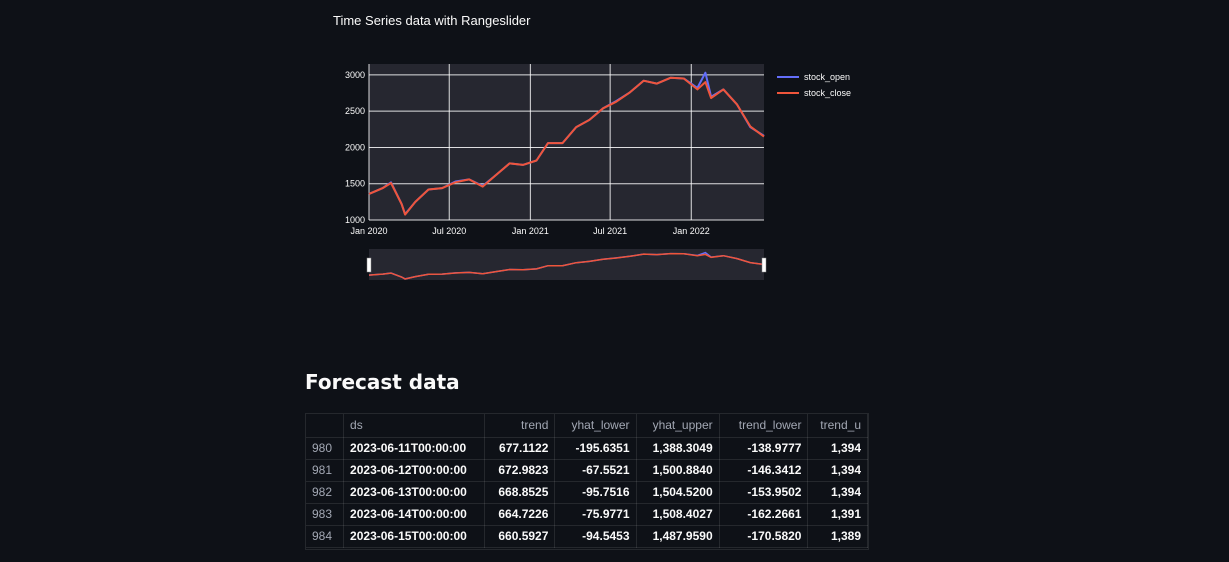 Image resolution: width=1229 pixels, height=562 pixels. Describe the element at coordinates (325, 448) in the screenshot. I see `row-index-cell: 980` at that location.